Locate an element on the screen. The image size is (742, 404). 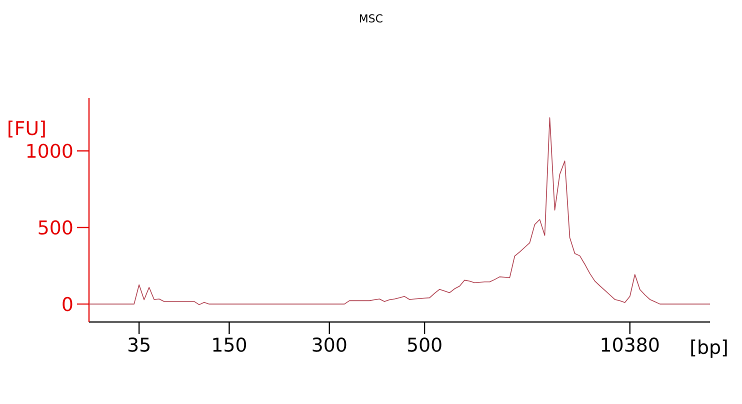
y-tick-label: 500 is located at coordinates (55, 227).